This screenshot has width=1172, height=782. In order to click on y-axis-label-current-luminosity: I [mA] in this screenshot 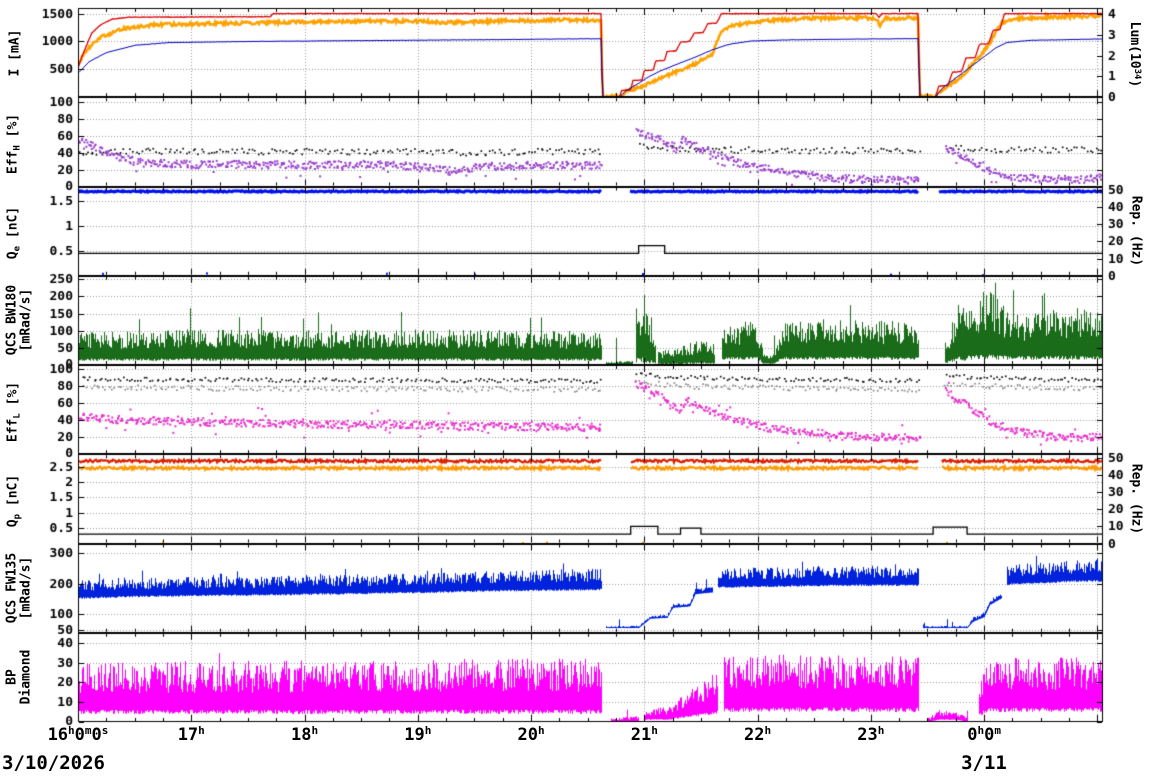, I will do `click(15, 53)`.